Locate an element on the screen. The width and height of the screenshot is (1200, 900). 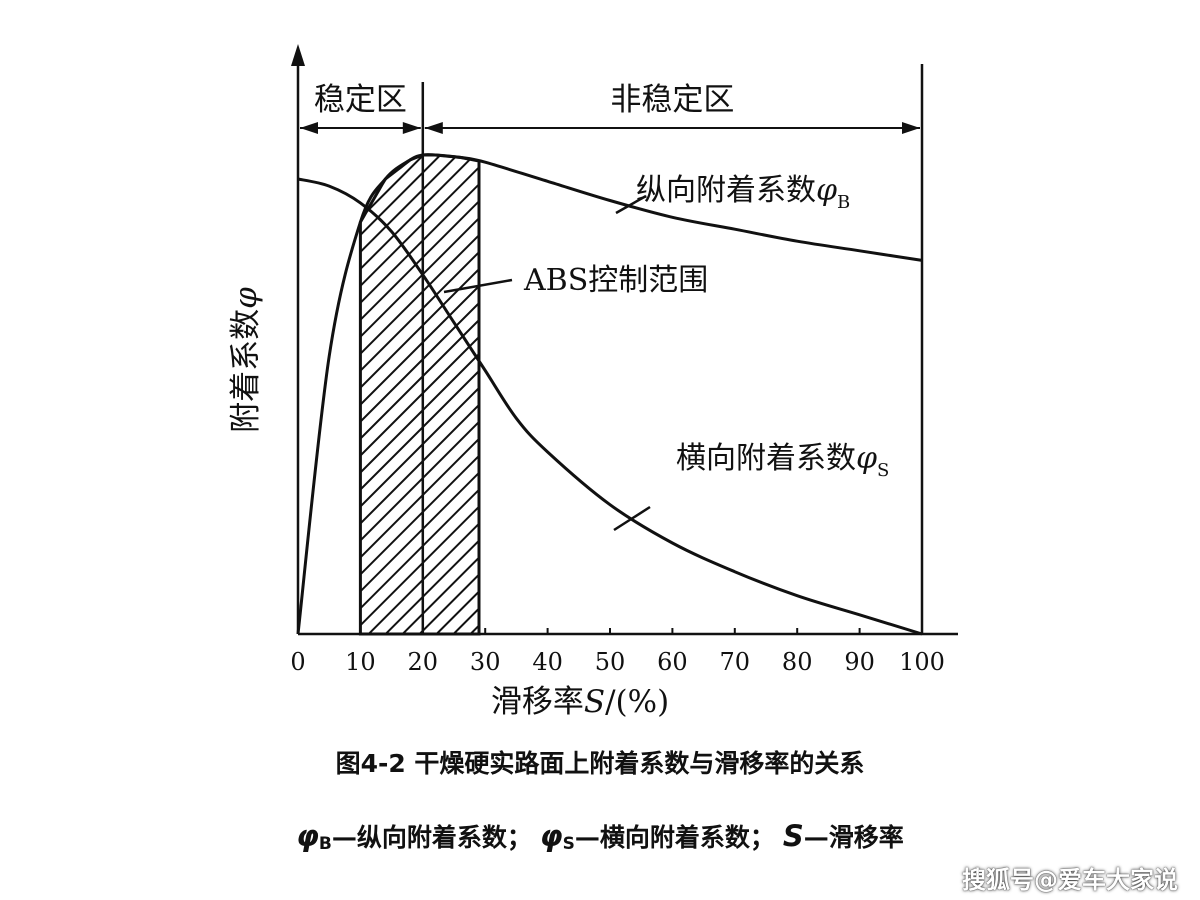
legend-entry: φS—横向附着系数； is located at coordinates (657, 836).